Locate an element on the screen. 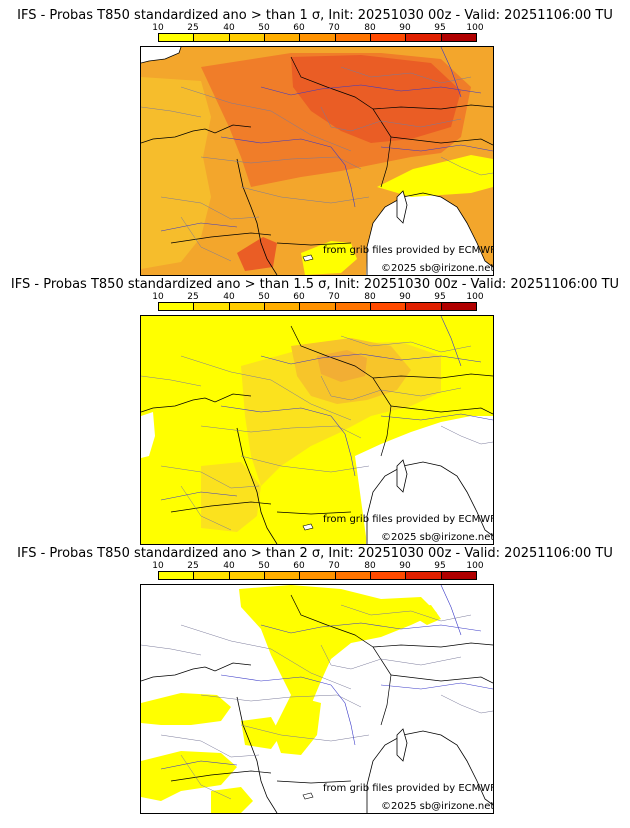 The height and width of the screenshot is (828, 630). balearic-island is located at coordinates (308, 527).